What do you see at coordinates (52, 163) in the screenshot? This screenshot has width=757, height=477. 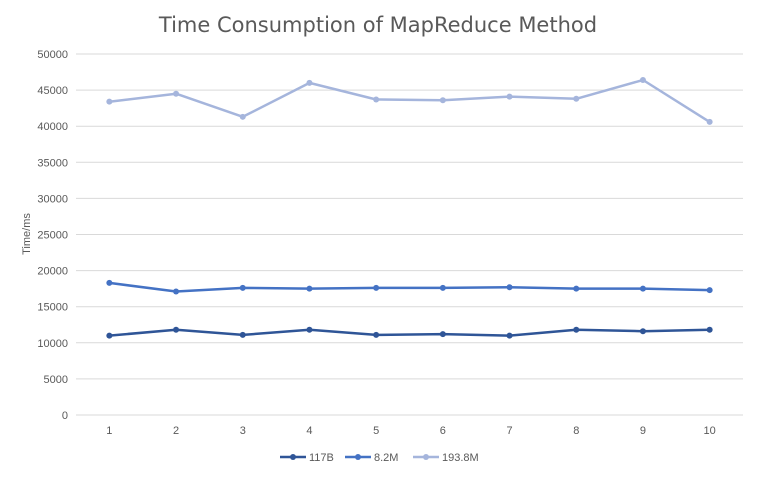 I see `y-tick-label: 35000` at bounding box center [52, 163].